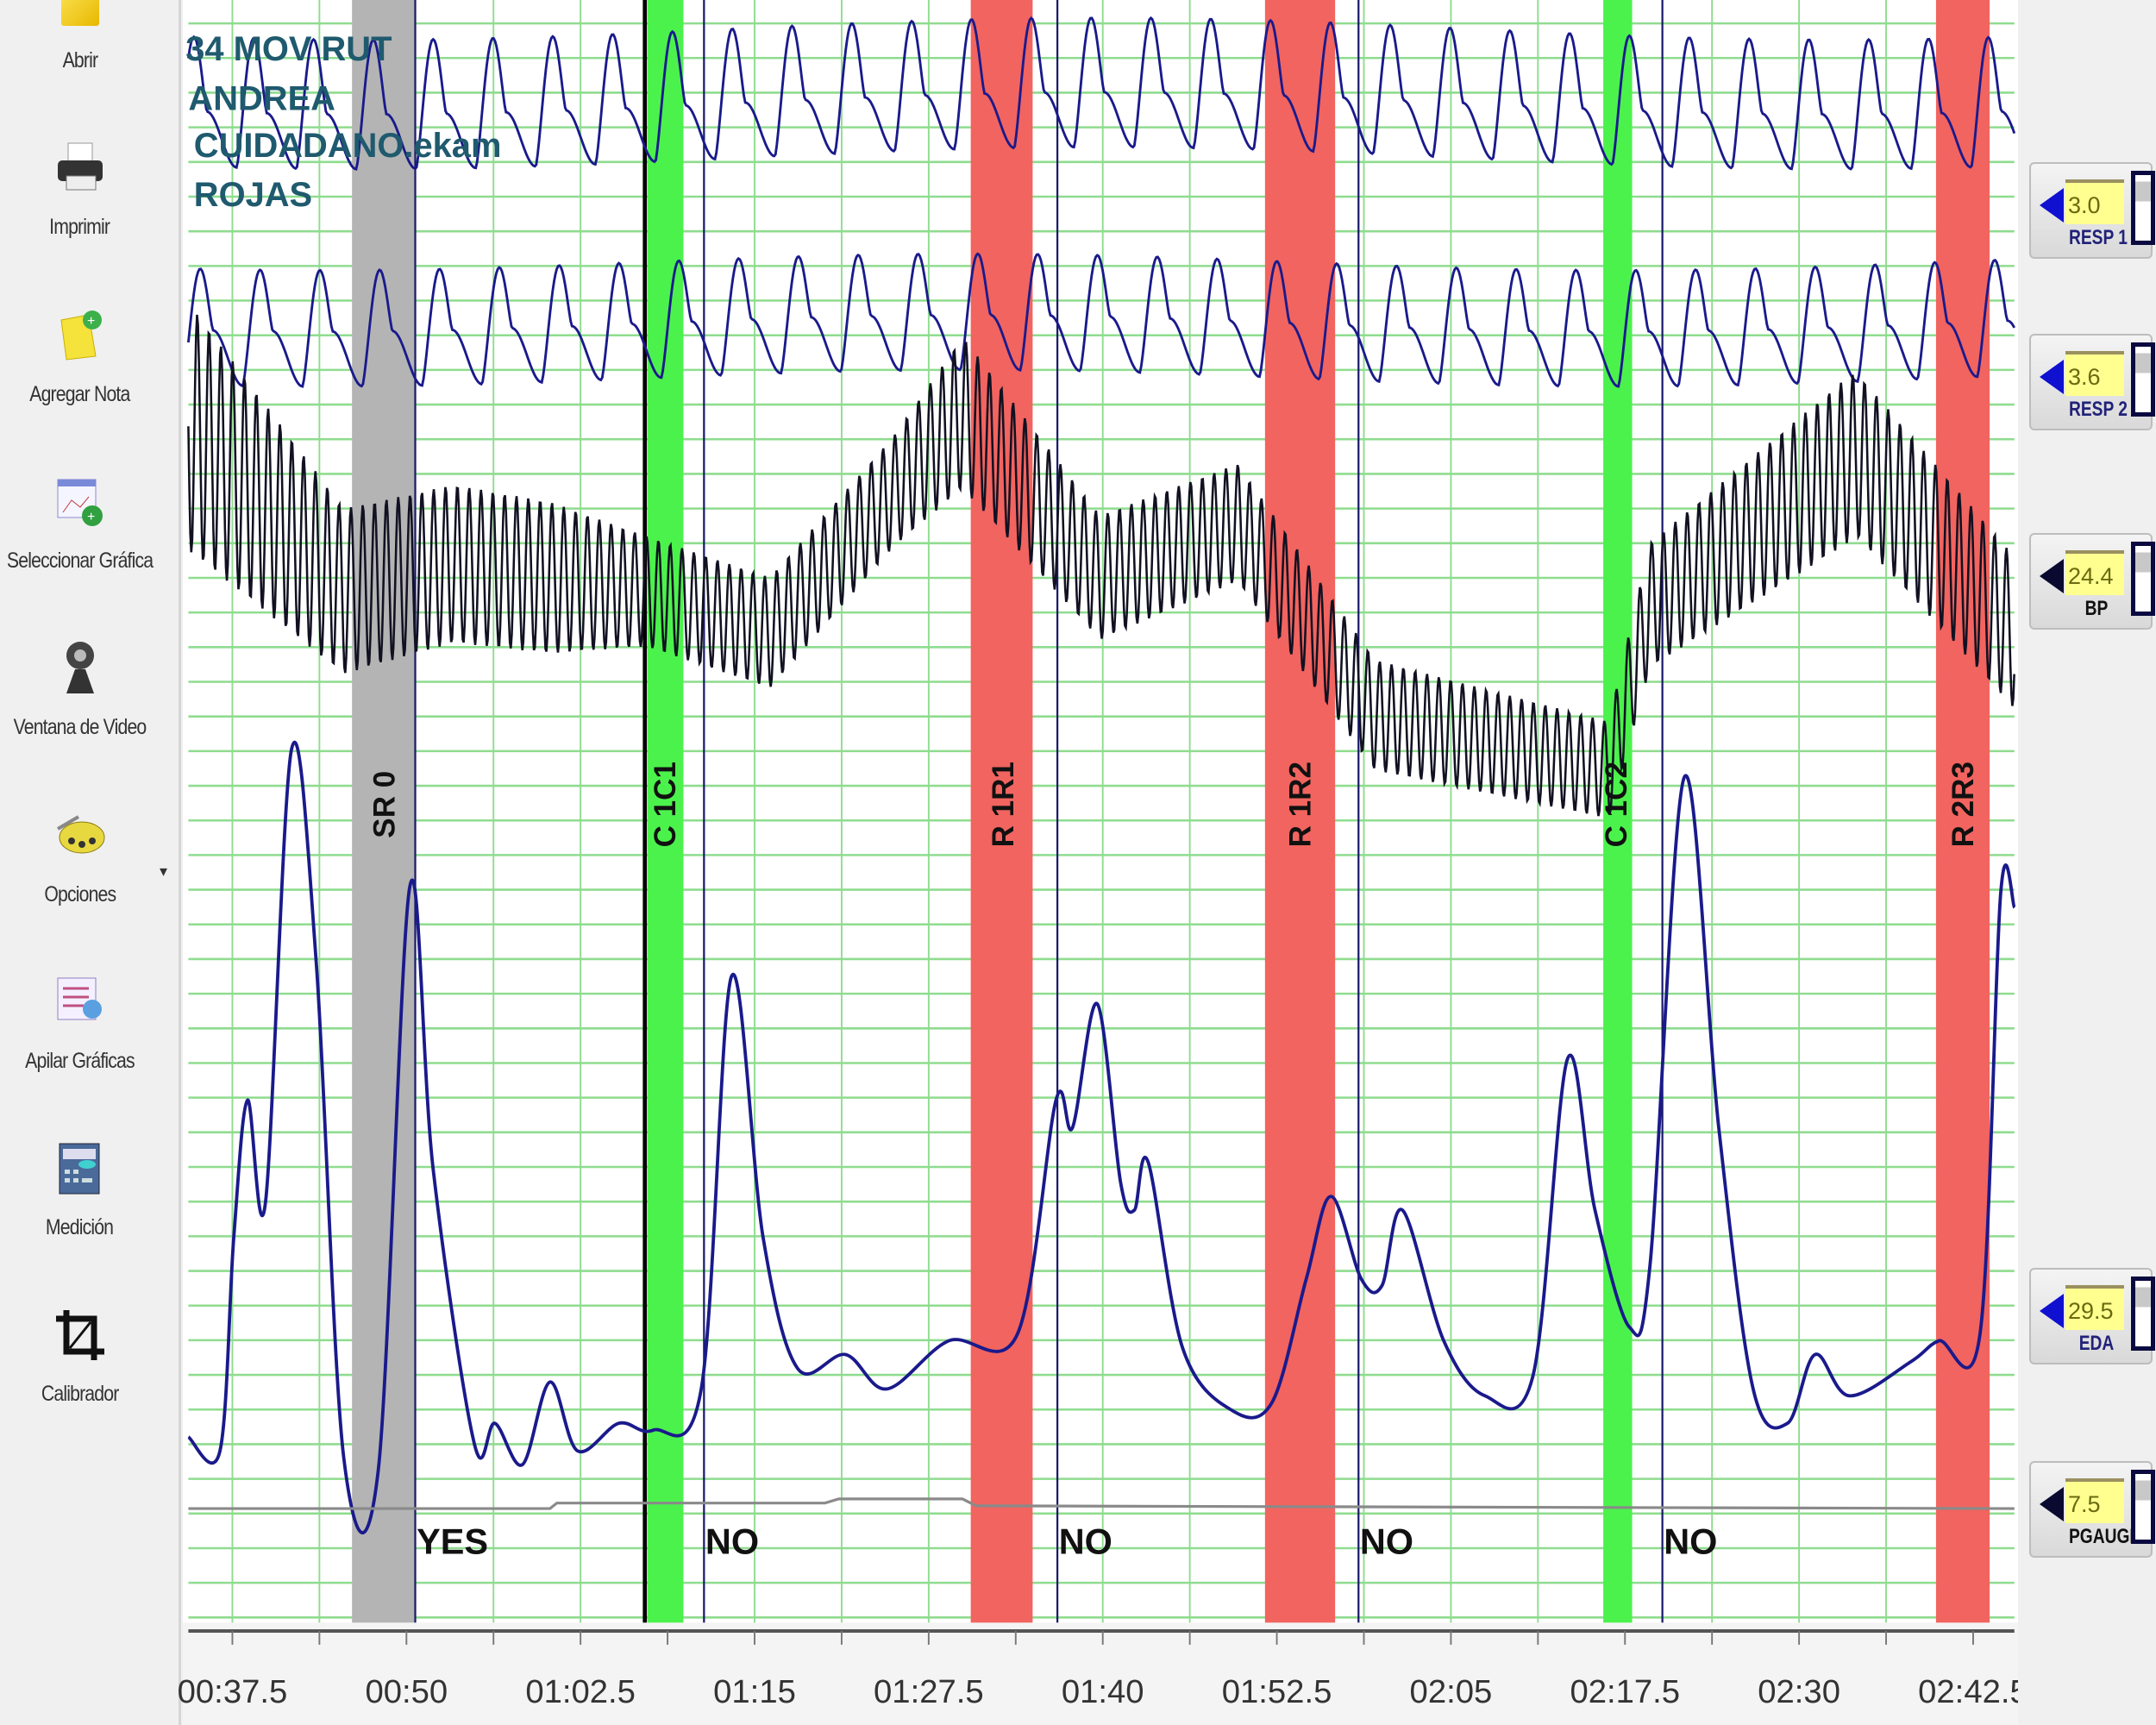 Image resolution: width=2156 pixels, height=1725 pixels. What do you see at coordinates (1101, 1504) in the screenshot?
I see `pgauge-trace` at bounding box center [1101, 1504].